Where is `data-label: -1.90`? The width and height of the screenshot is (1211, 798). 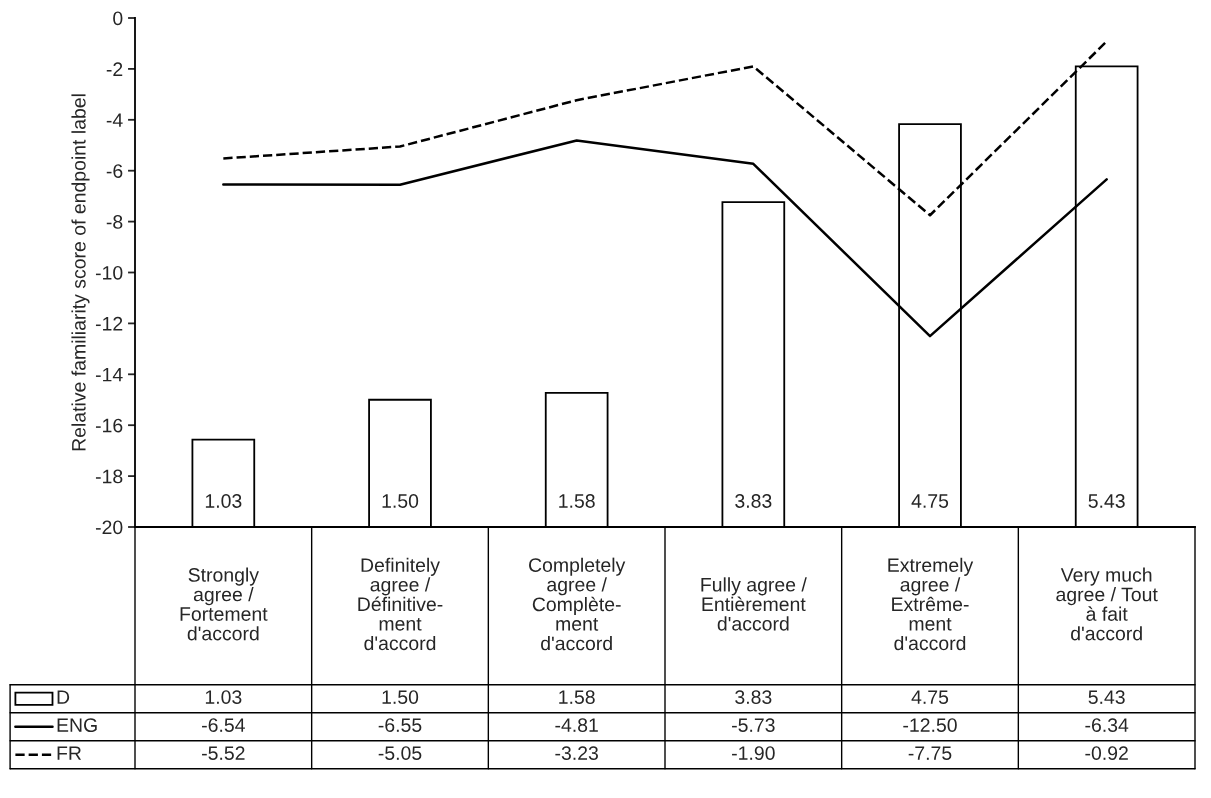 data-label: -1.90 is located at coordinates (753, 753).